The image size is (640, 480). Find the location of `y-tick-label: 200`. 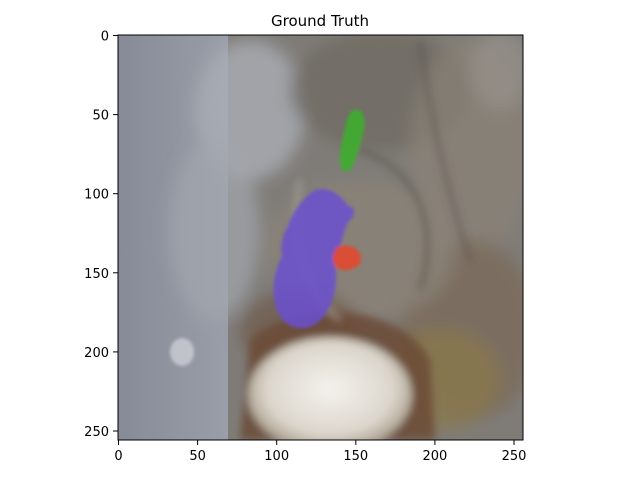

y-tick-label: 200 is located at coordinates (96, 353).